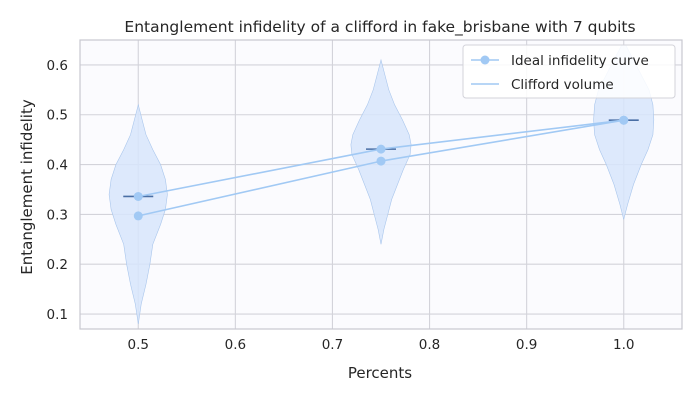  What do you see at coordinates (562, 85) in the screenshot?
I see `legend-label: Clifford volume` at bounding box center [562, 85].